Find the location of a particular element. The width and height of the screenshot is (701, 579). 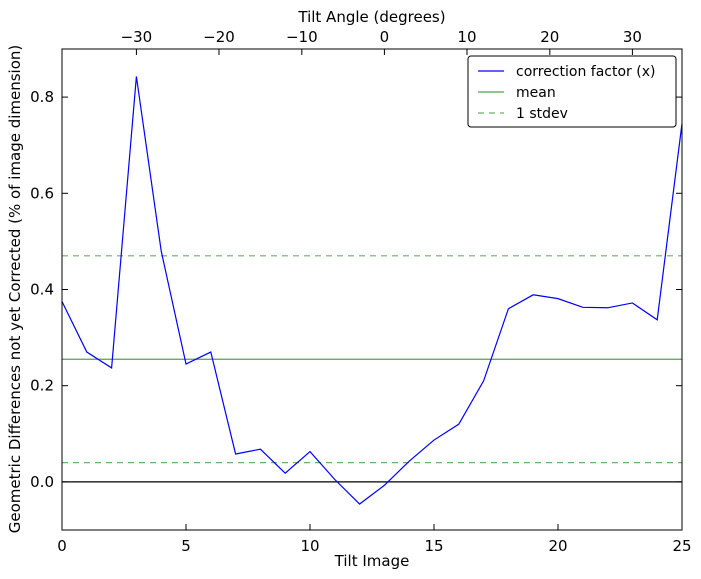

top-tick-label: 30 is located at coordinates (632, 37).